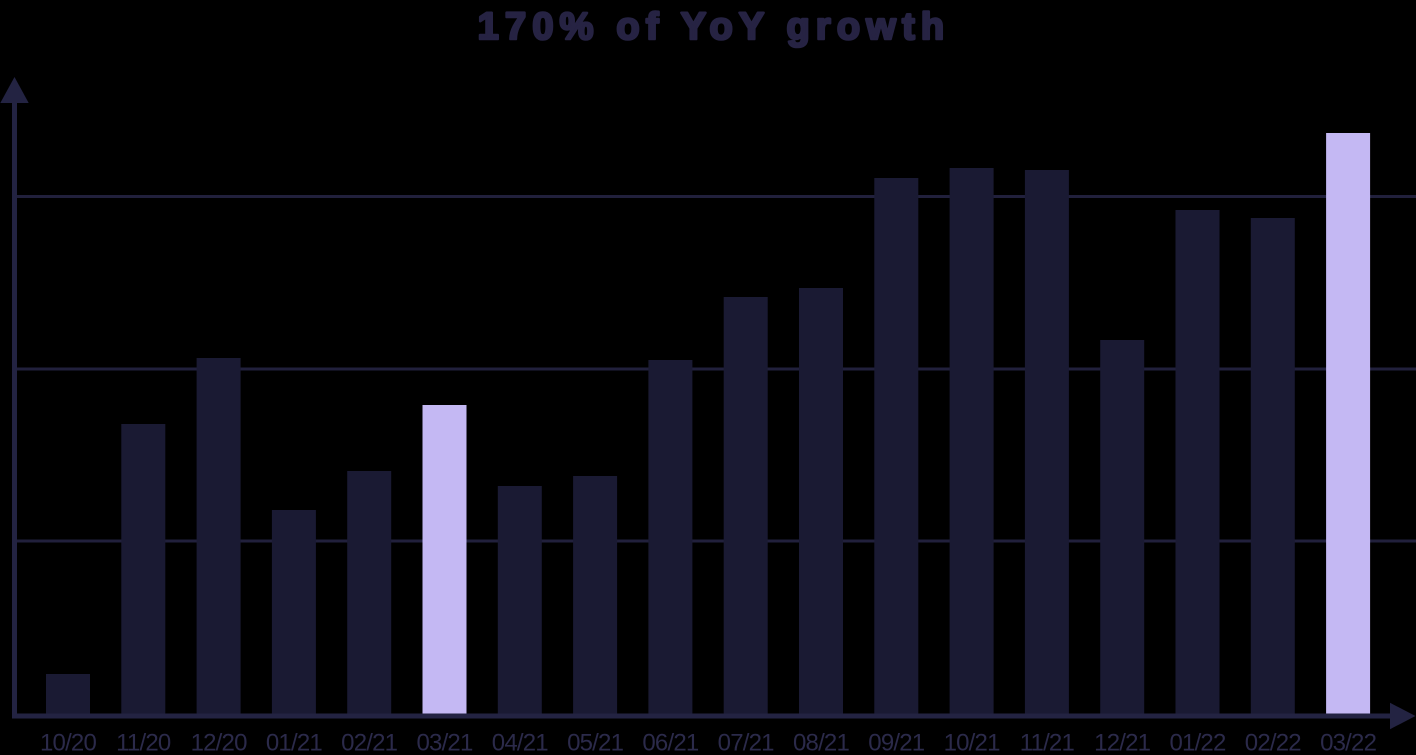 This screenshot has height=755, width=1416. What do you see at coordinates (369, 742) in the screenshot?
I see `svg-text: 02/21` at bounding box center [369, 742].